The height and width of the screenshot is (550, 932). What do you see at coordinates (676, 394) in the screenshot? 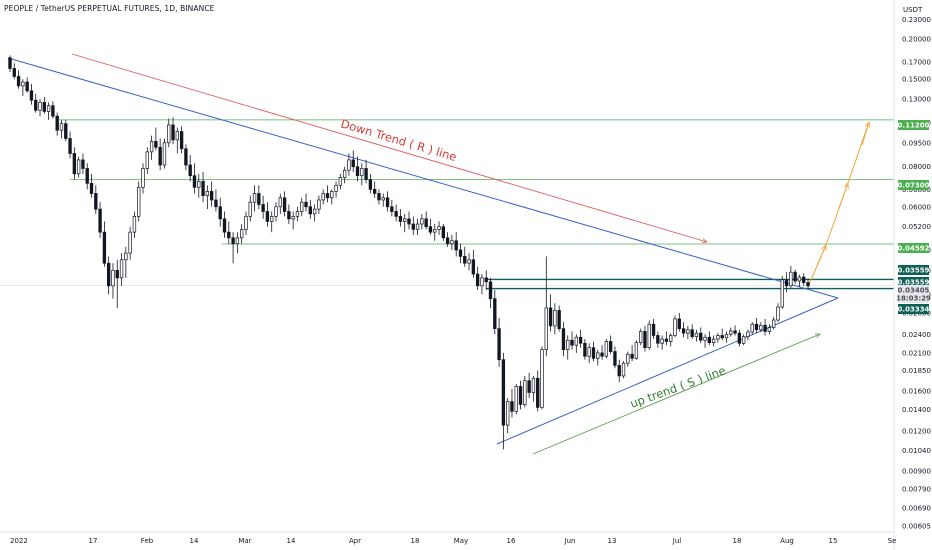
I see `support-arrow` at bounding box center [676, 394].